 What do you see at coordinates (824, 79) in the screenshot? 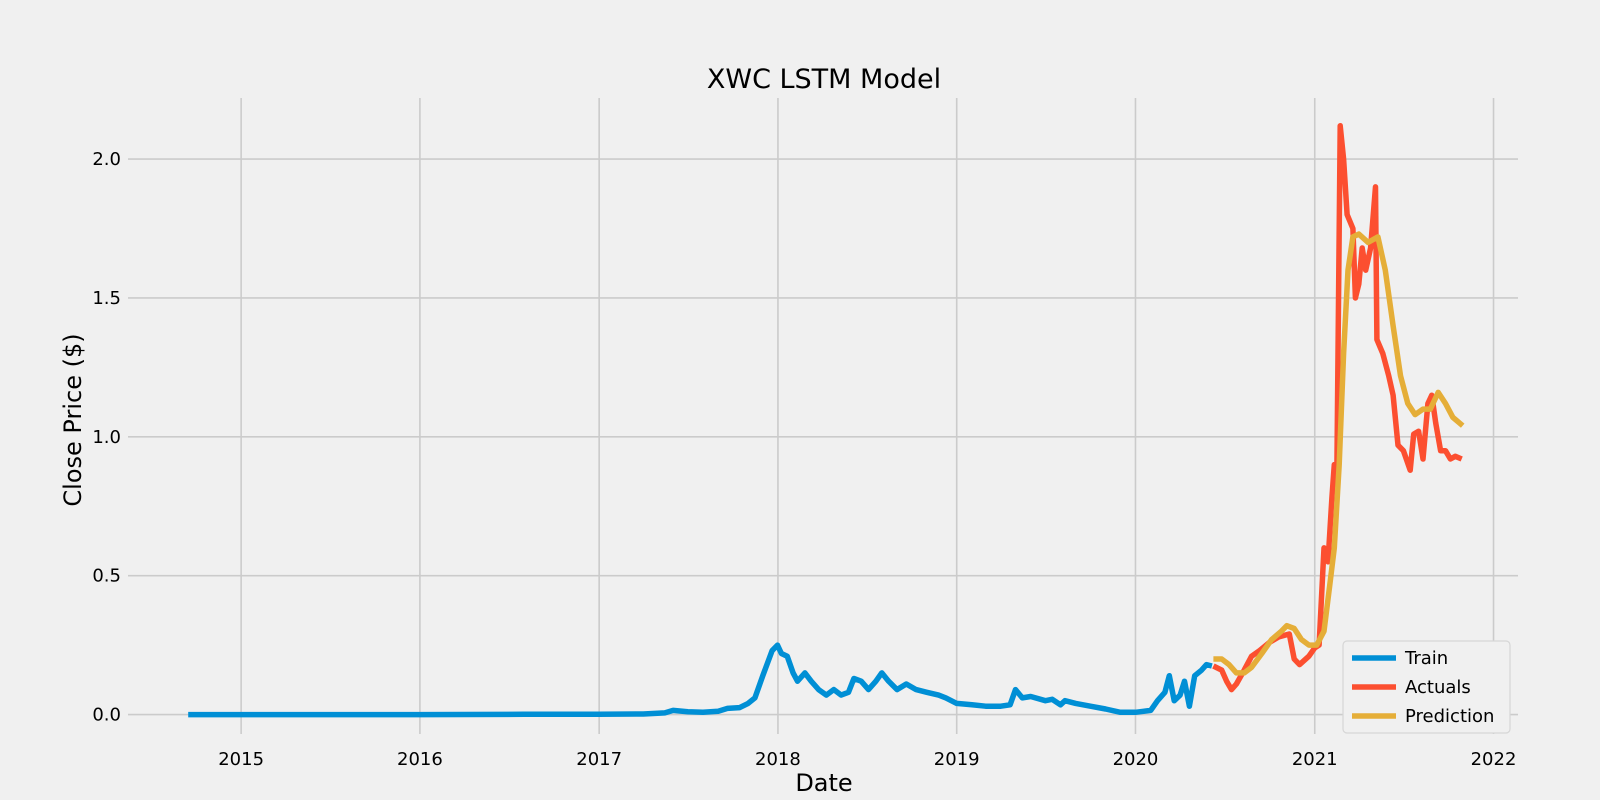
I see `chart-title: XWC LSTM Model` at bounding box center [824, 79].